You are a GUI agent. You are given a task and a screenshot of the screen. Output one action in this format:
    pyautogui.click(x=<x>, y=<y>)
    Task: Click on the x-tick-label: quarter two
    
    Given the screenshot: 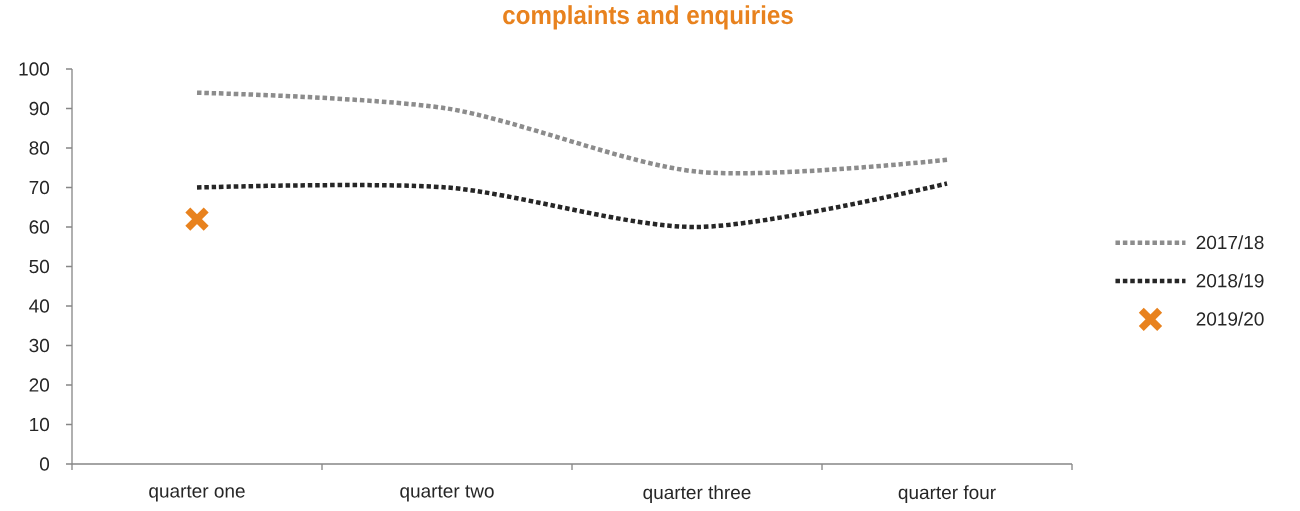 What is the action you would take?
    pyautogui.click(x=447, y=493)
    